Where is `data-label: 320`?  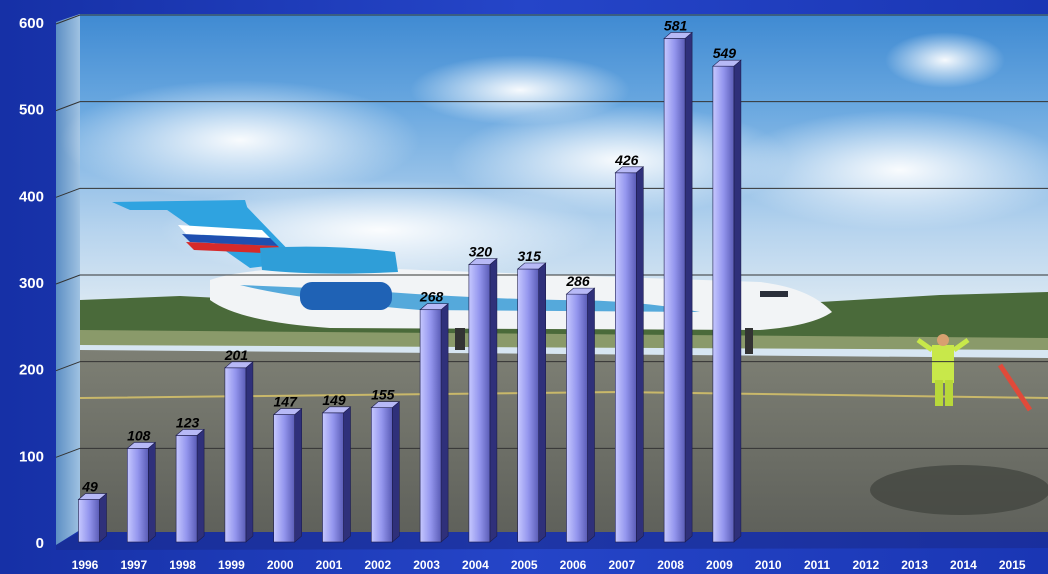 data-label: 320 is located at coordinates (481, 252).